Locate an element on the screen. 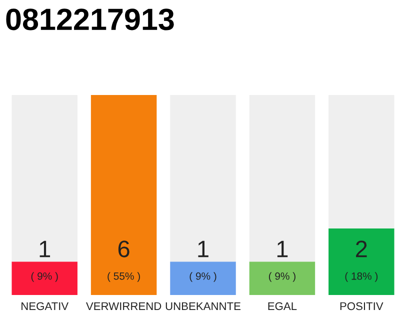 The image size is (410, 320). x-tick-label: VERWIRREND is located at coordinates (124, 306).